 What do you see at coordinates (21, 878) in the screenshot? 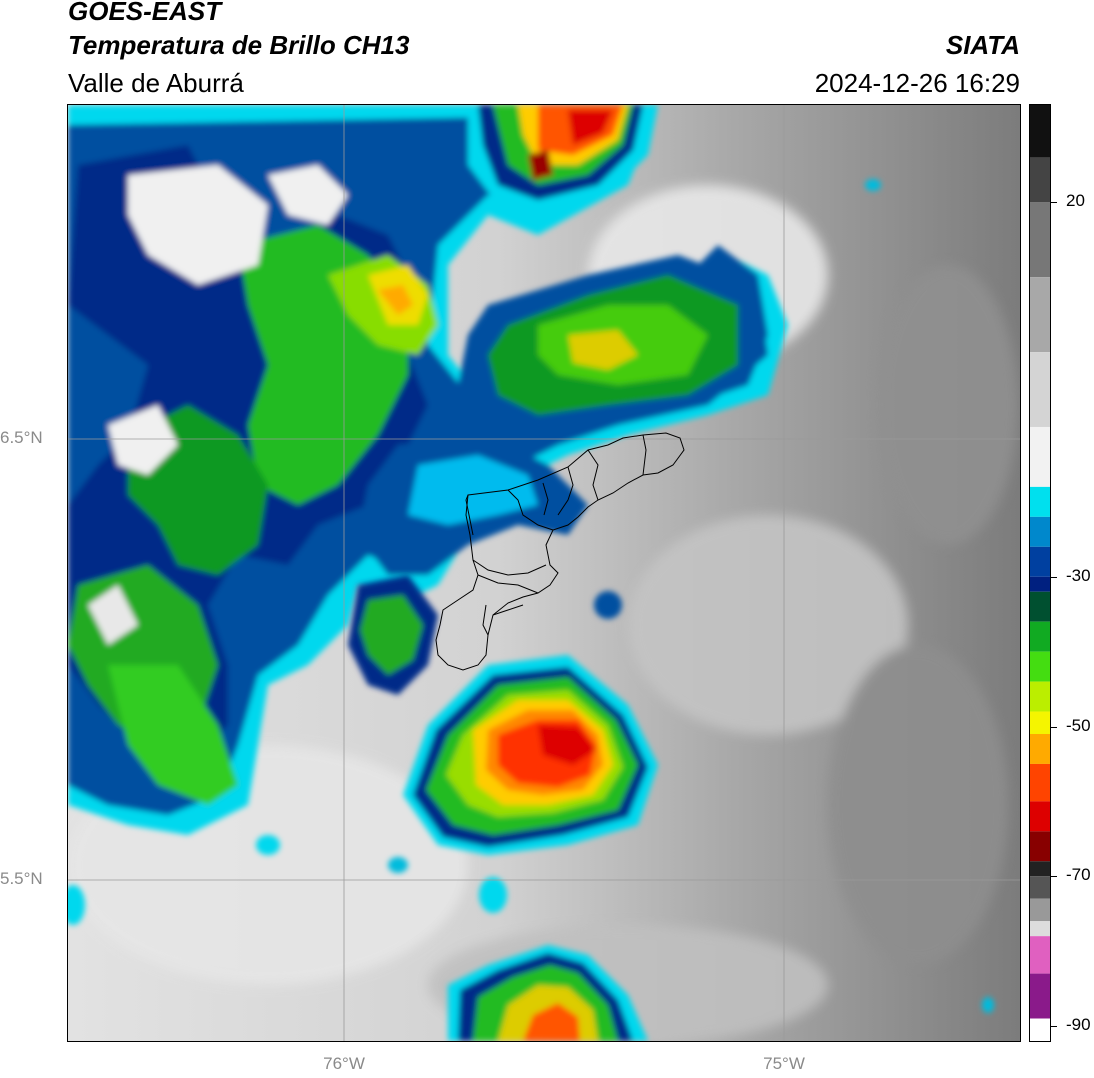
I see `lat-label-5-5: 5.5°N` at bounding box center [21, 878].